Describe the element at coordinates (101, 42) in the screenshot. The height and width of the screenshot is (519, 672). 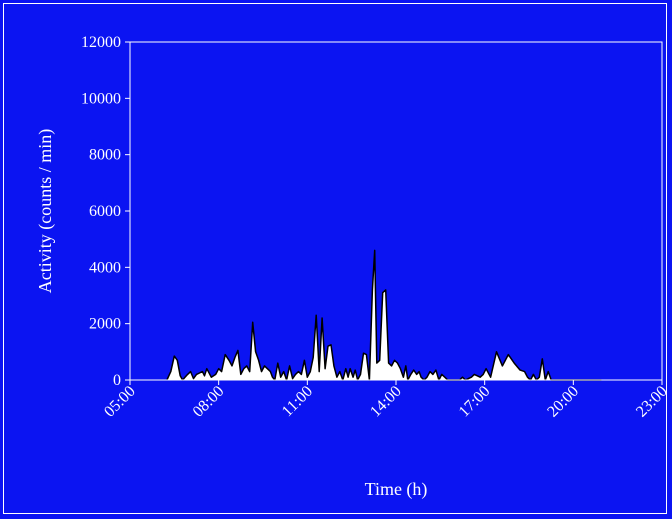
I see `y-tick-label: 12000` at that location.